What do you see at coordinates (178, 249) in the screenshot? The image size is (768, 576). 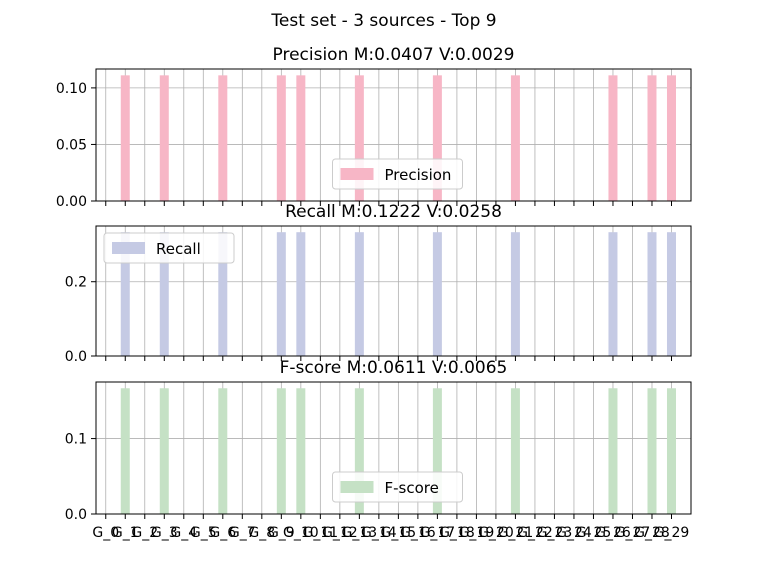 I see `legend-label: Recall` at bounding box center [178, 249].